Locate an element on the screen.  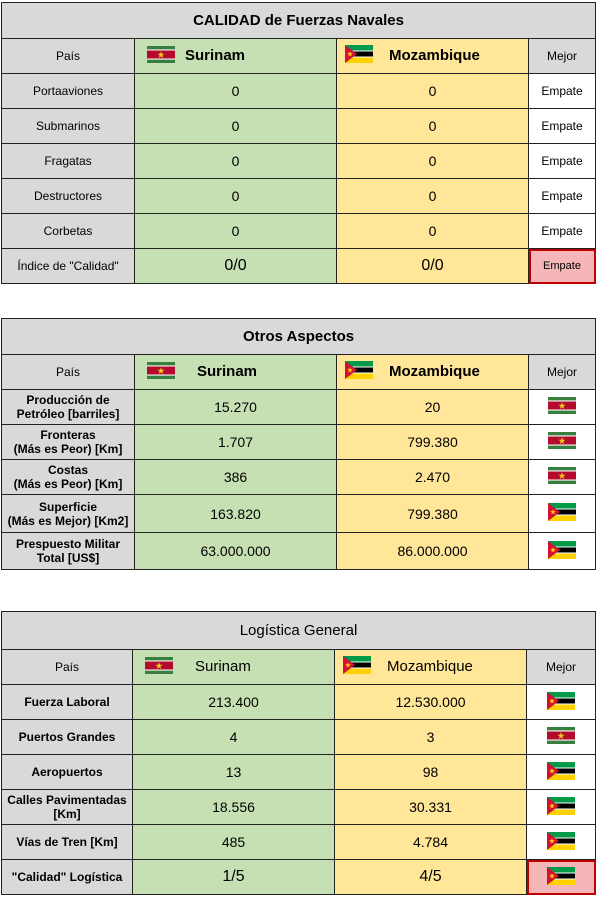
table-title: CALIDAD de Fuerzas Navales is located at coordinates (298, 20).